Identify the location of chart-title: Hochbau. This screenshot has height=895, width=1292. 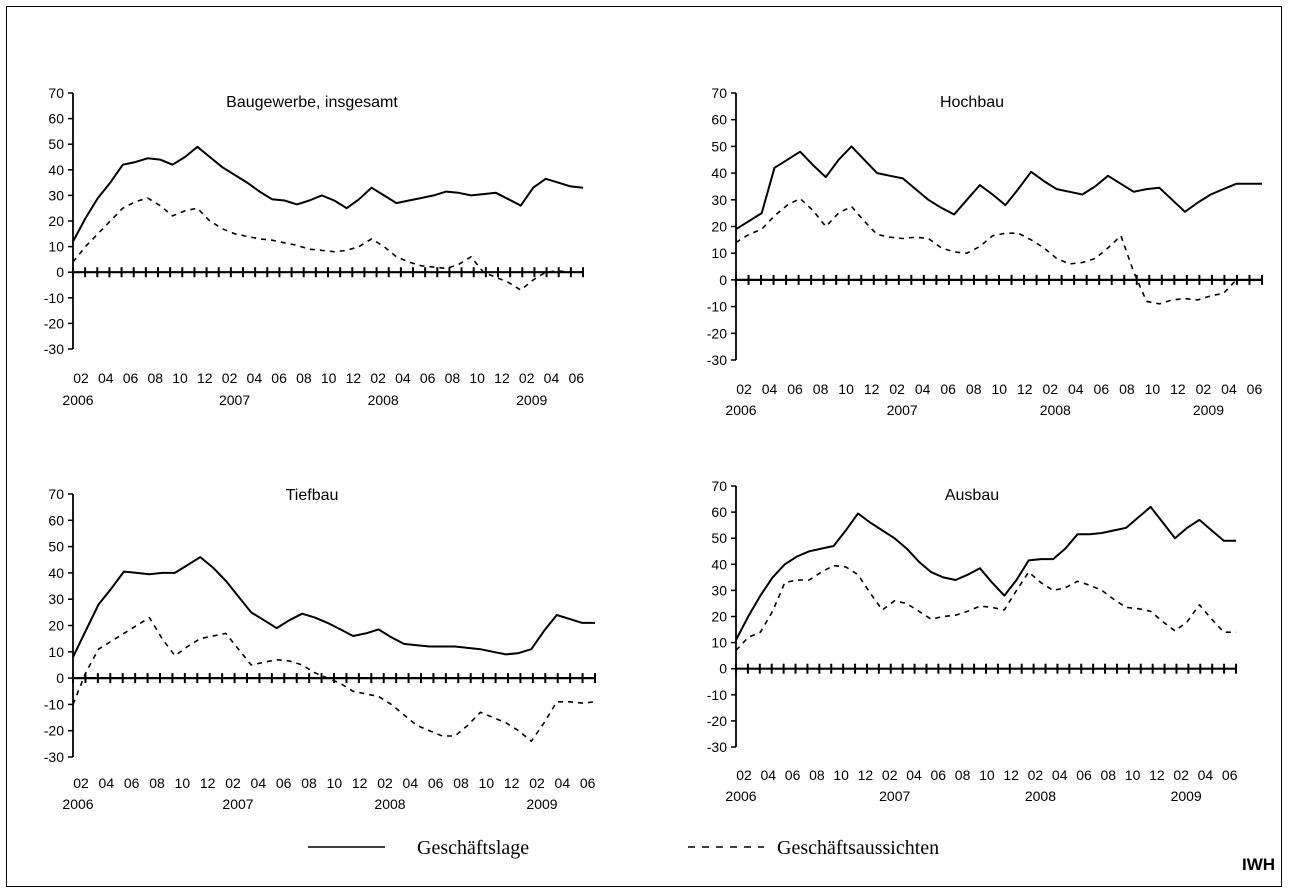
(972, 102).